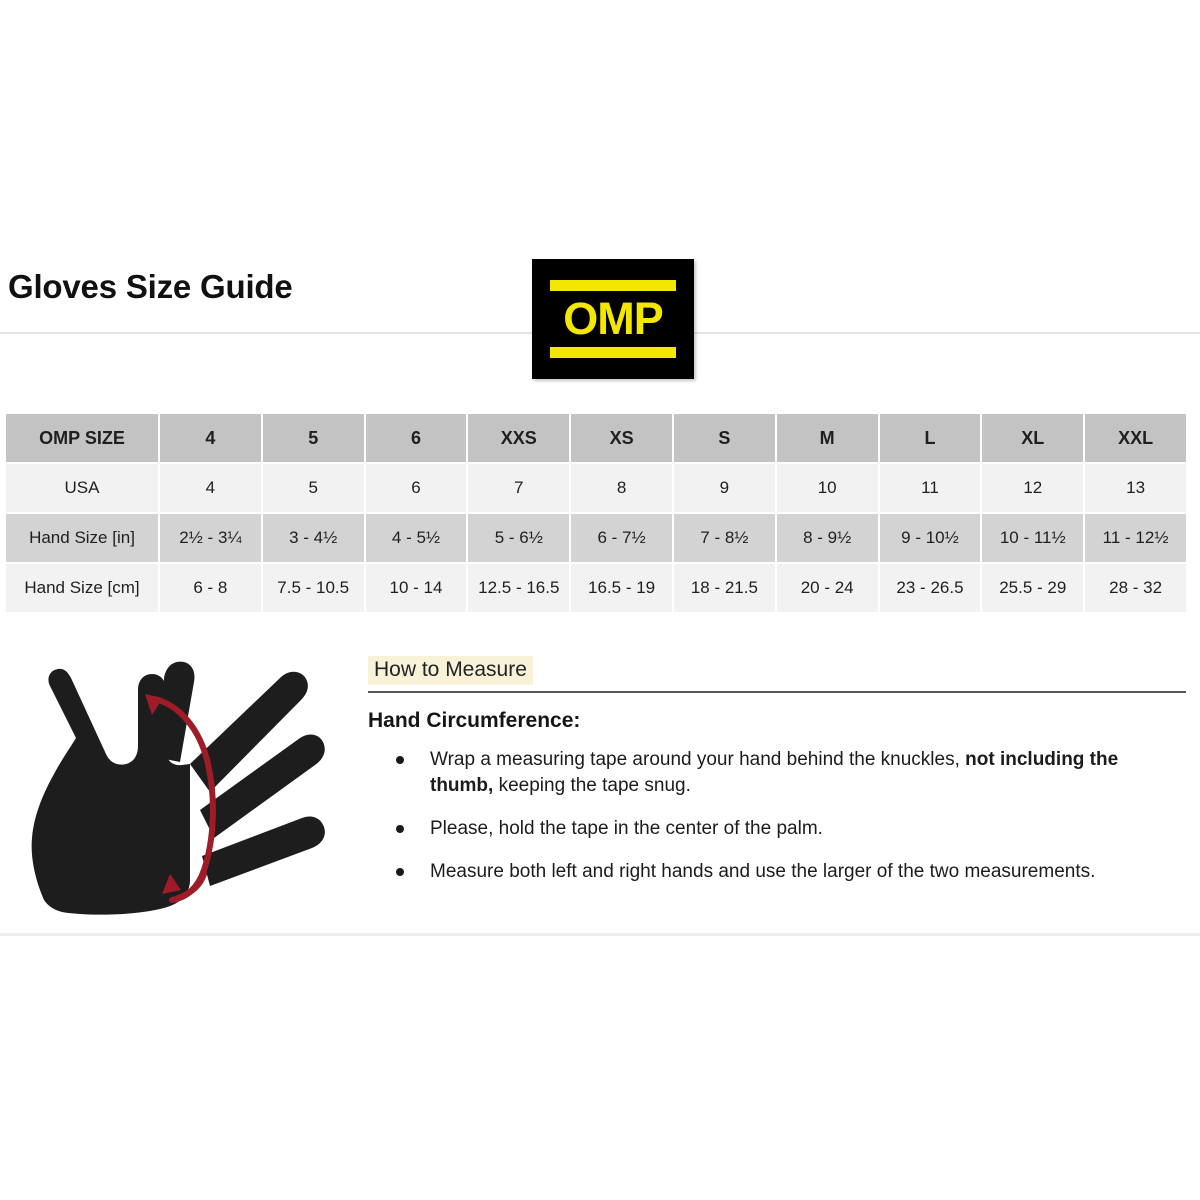  Describe the element at coordinates (600, 934) in the screenshot. I see `bottom-divider` at that location.